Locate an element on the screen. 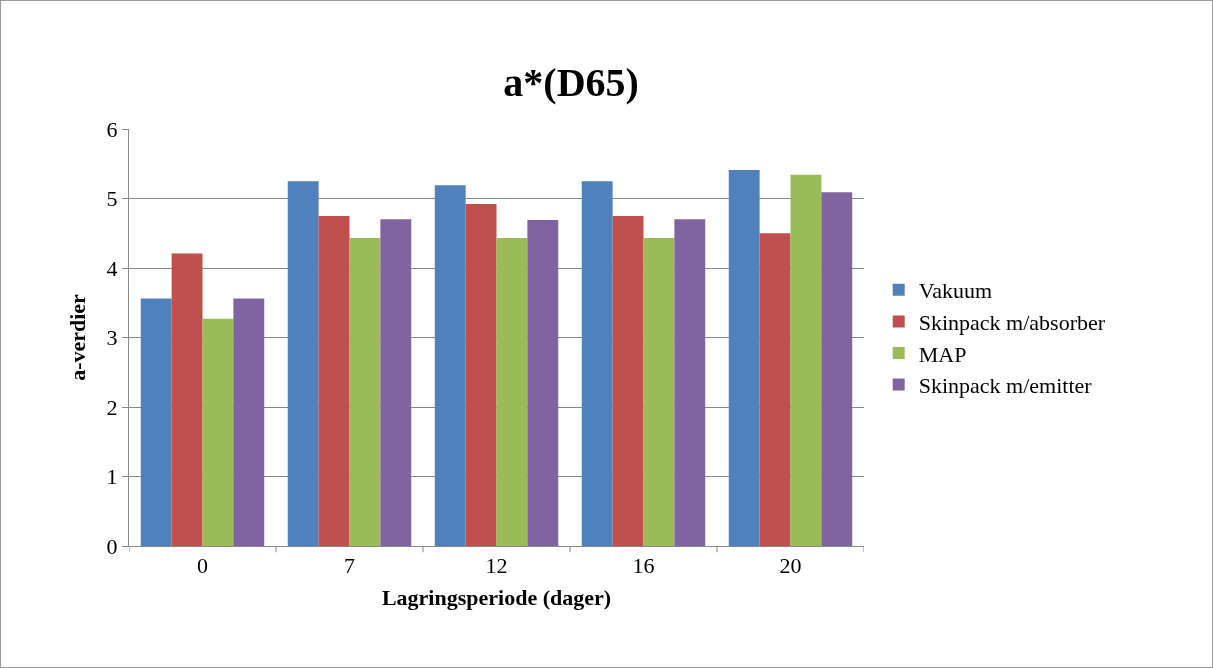  legend-label: MAP is located at coordinates (942, 354).